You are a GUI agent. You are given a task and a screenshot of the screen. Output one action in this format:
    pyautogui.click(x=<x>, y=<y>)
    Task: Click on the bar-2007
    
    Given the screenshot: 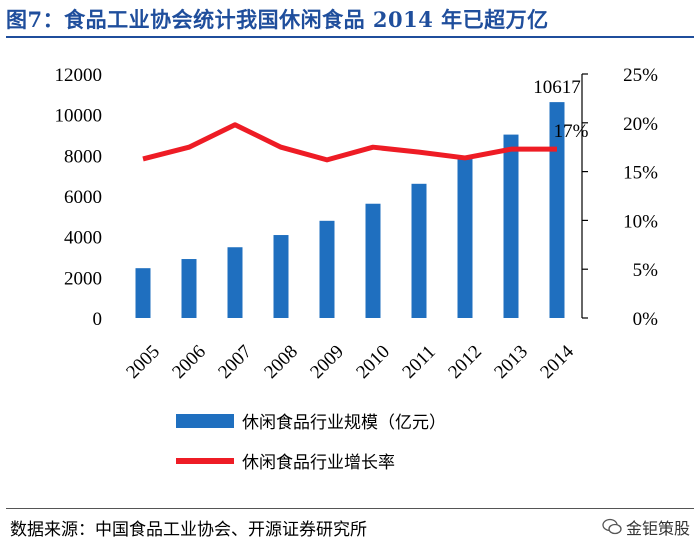 What is the action you would take?
    pyautogui.click(x=235, y=282)
    